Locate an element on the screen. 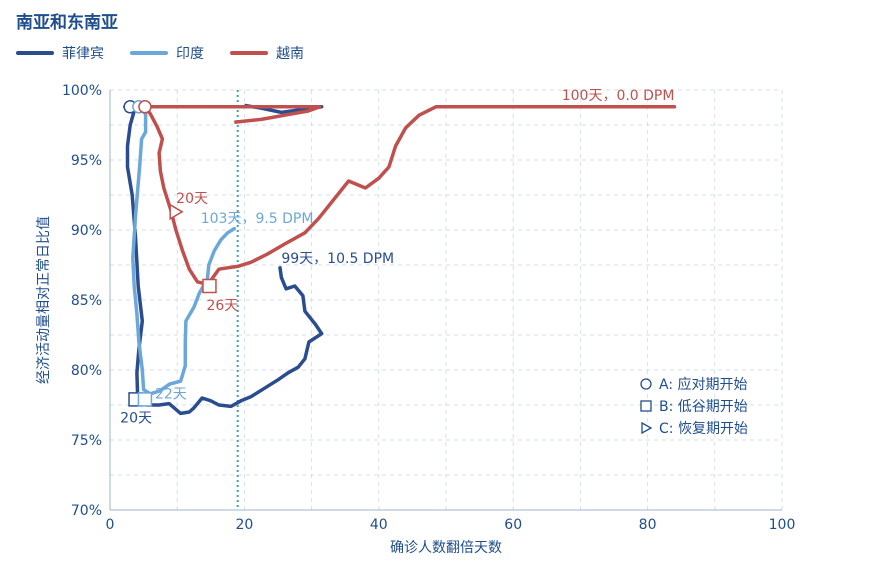  legend-swatch-philippines is located at coordinates (35, 53).